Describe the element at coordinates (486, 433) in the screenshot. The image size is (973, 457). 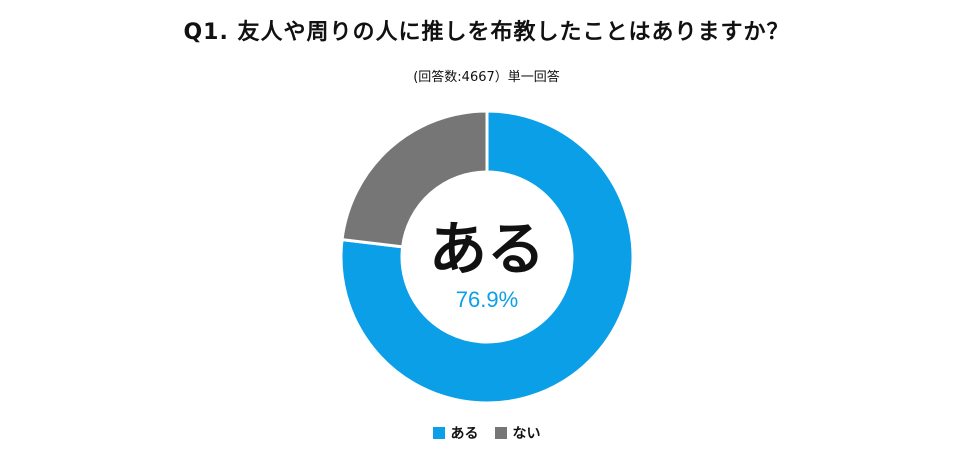
I see `legend: ある ない` at that location.